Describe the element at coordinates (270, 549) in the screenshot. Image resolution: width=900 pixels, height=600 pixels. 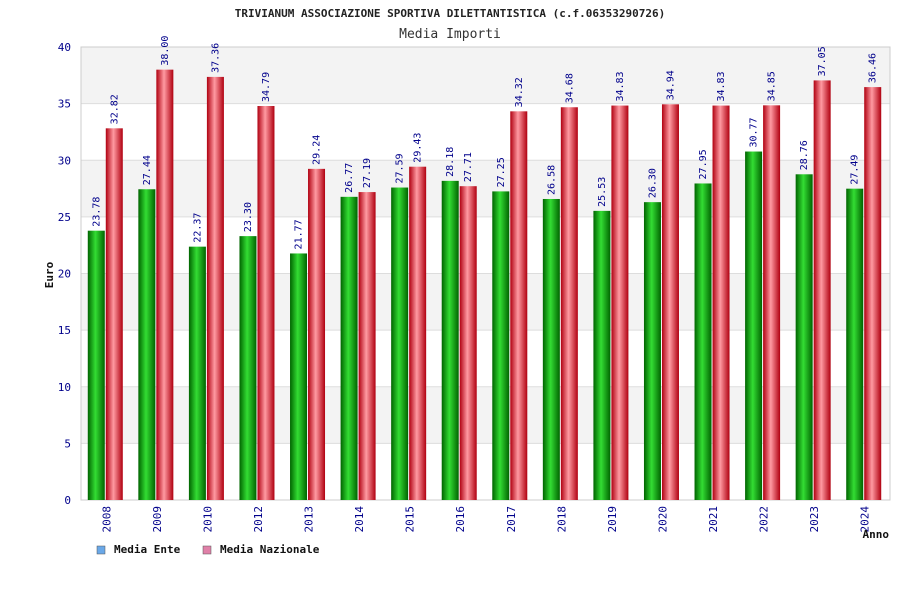
I see `legend-label-media-nazionale: Media Nazionale` at that location.